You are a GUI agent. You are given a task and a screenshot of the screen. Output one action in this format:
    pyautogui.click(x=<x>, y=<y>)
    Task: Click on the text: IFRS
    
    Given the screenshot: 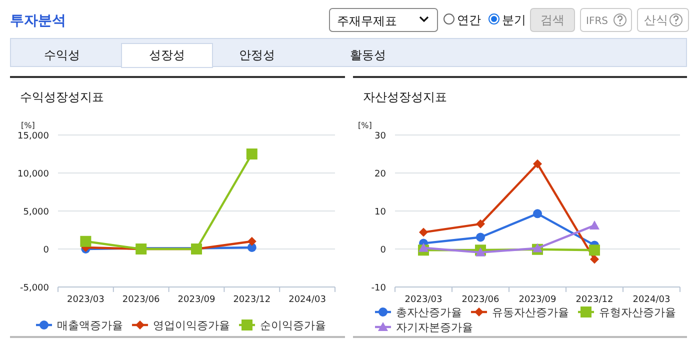 What is the action you would take?
    pyautogui.click(x=597, y=21)
    